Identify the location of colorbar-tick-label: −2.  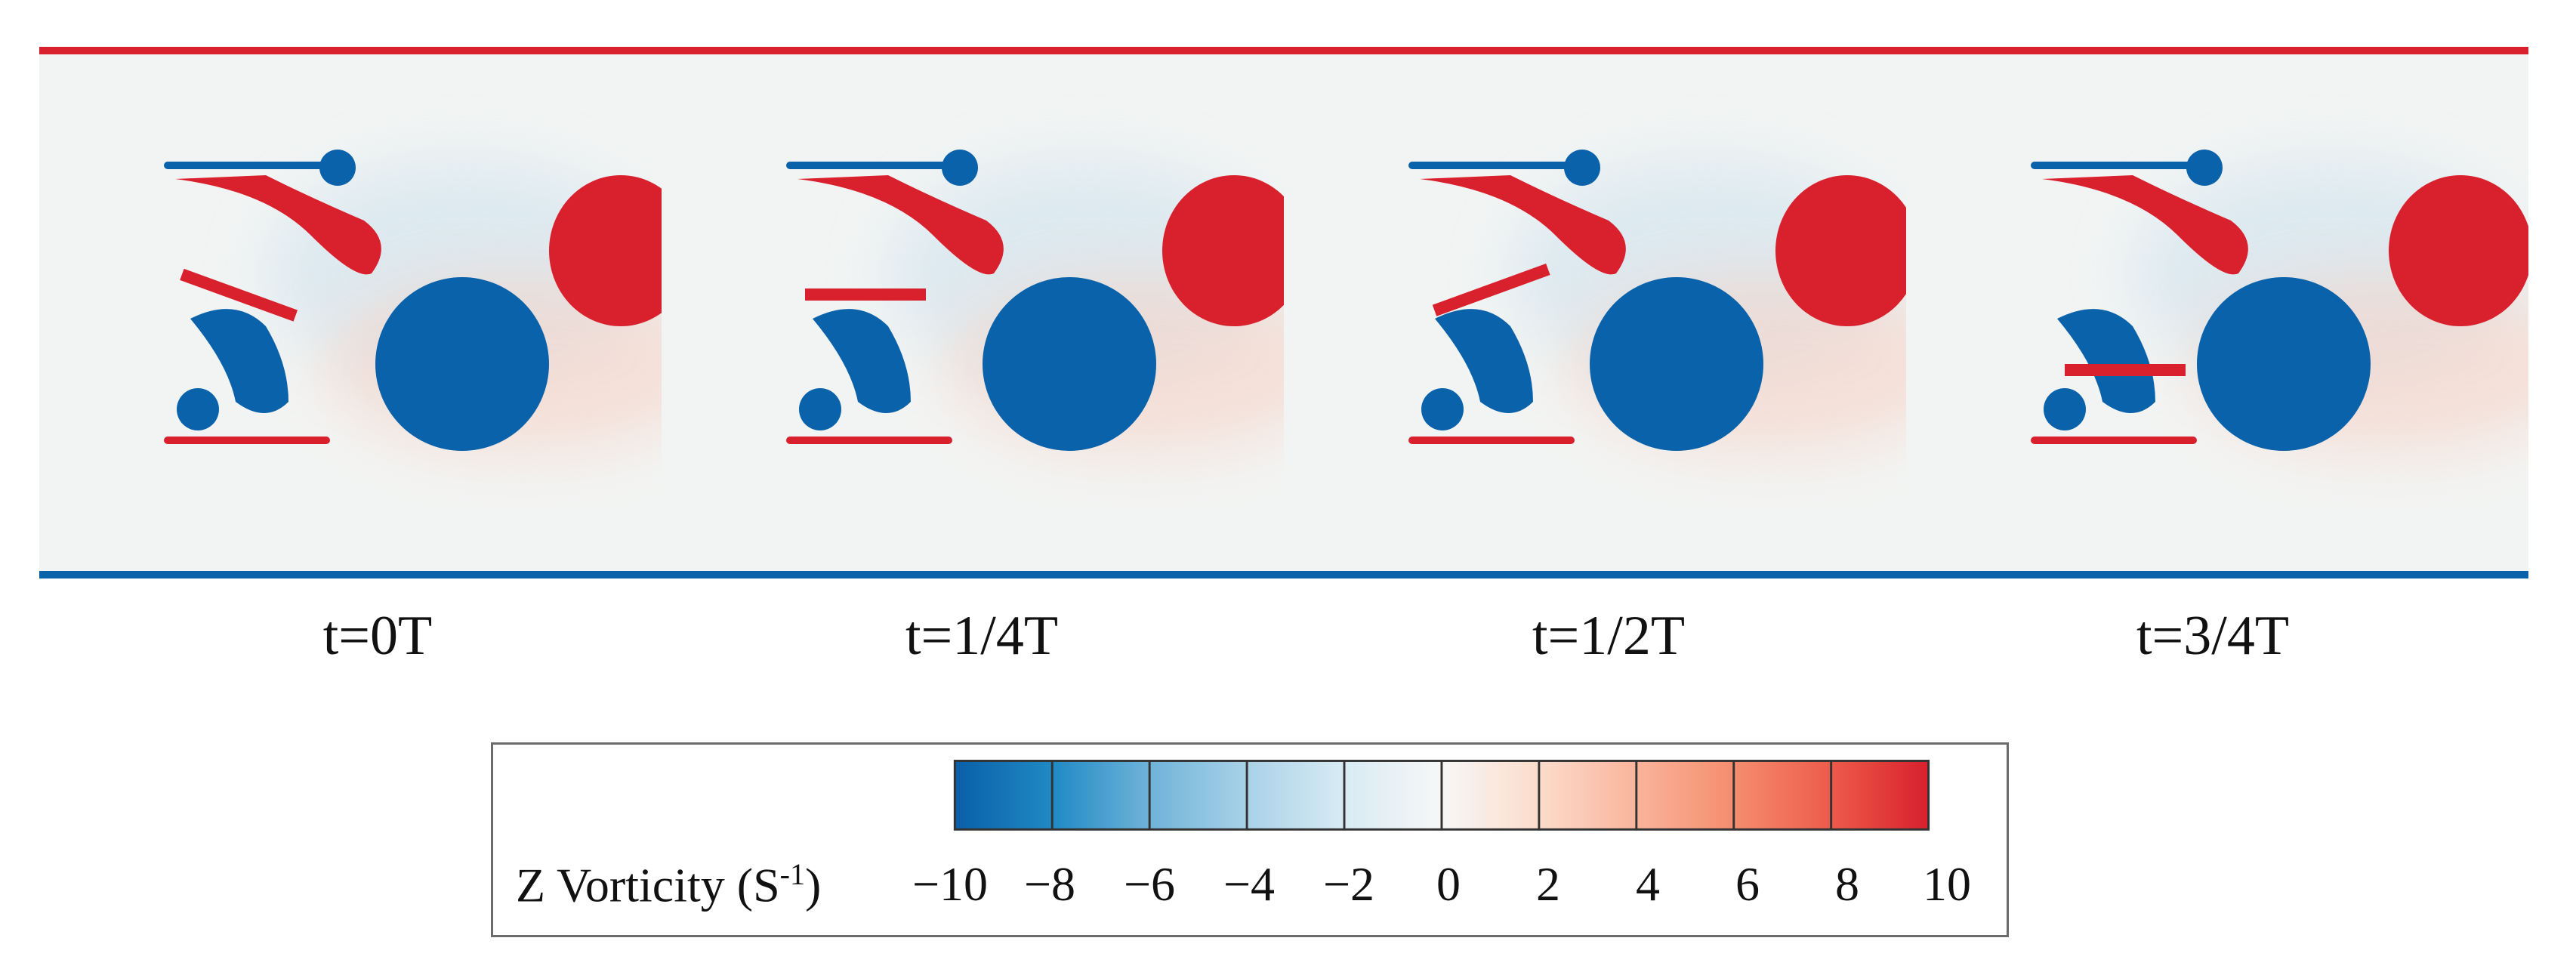
(1348, 884).